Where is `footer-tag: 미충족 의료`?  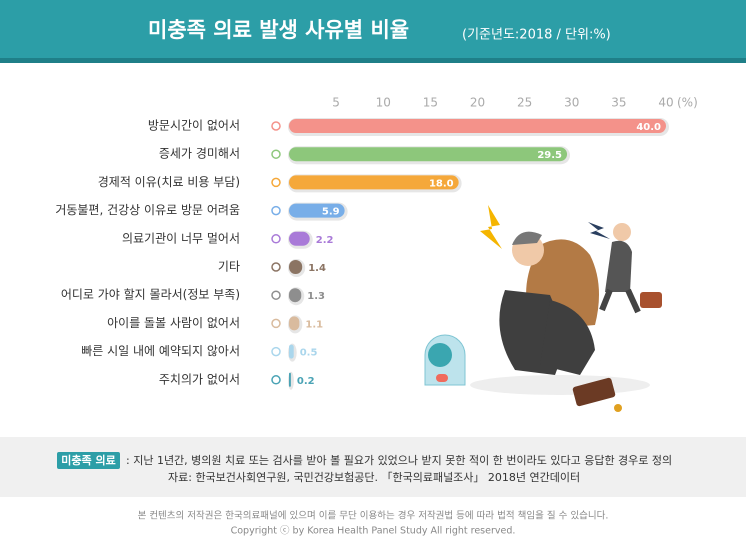
footer-tag: 미충족 의료 is located at coordinates (88, 460).